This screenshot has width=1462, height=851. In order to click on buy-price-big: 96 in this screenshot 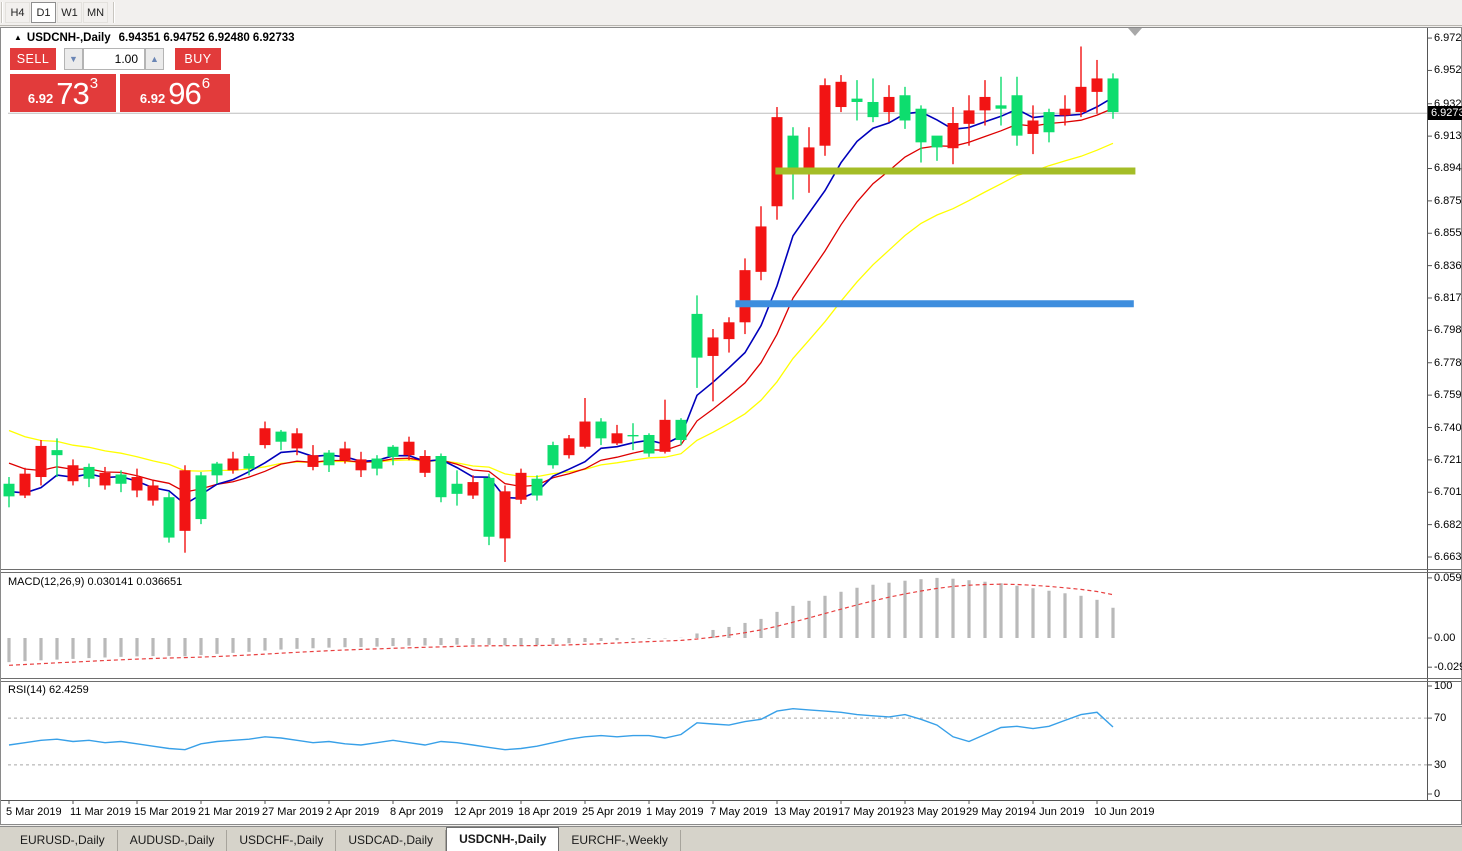, I will do `click(184, 93)`.